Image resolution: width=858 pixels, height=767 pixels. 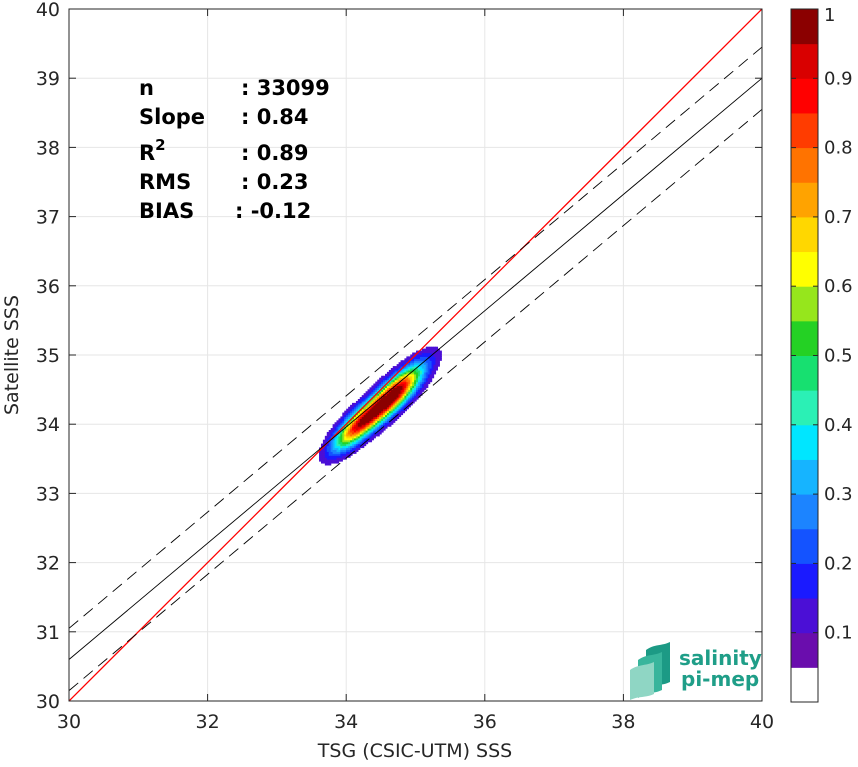 What do you see at coordinates (48, 564) in the screenshot?
I see `y-tick-label: 32` at bounding box center [48, 564].